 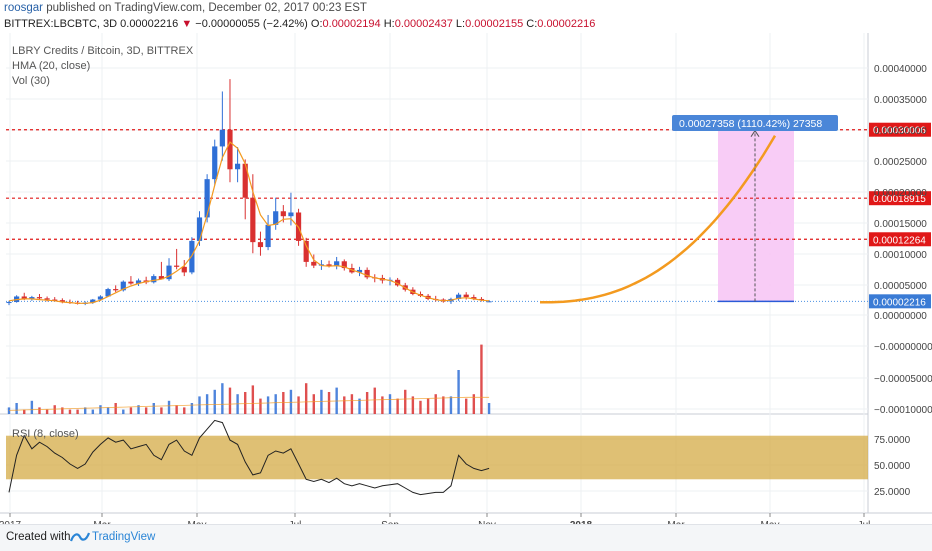 What do you see at coordinates (423, 24) in the screenshot?
I see `high-value: 0.00002437` at bounding box center [423, 24].